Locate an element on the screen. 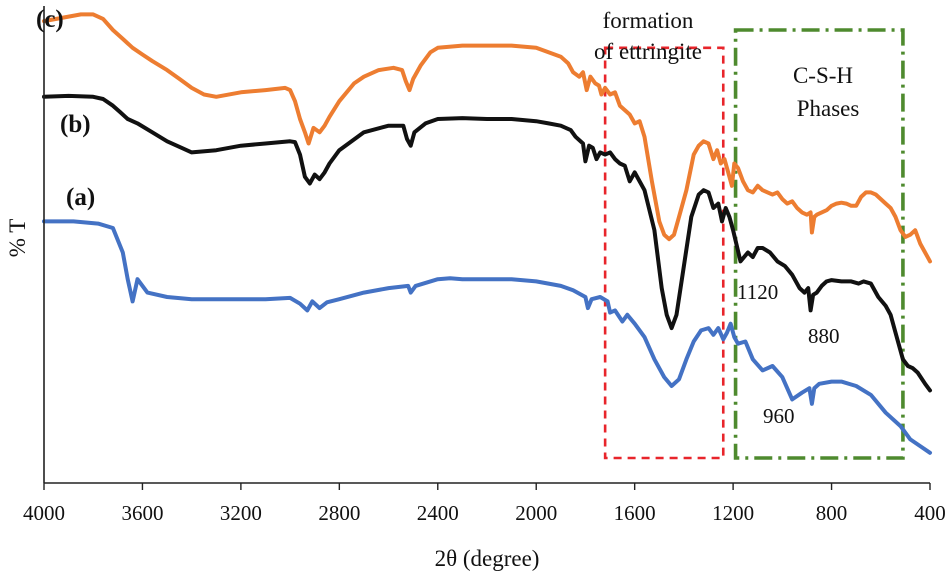  peak-annotations: 1120 880 960 is located at coordinates (788, 354).